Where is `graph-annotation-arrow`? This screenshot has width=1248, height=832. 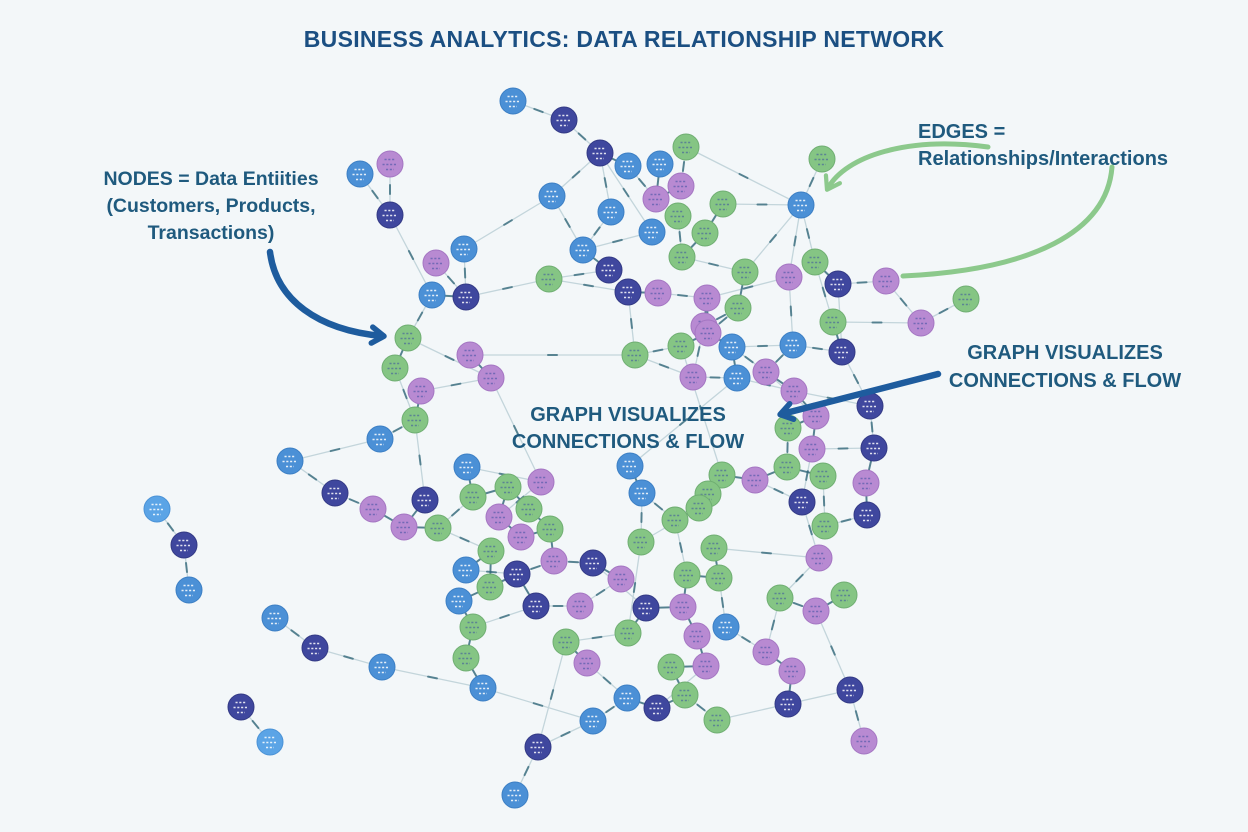 graph-annotation-arrow is located at coordinates (859, 396).